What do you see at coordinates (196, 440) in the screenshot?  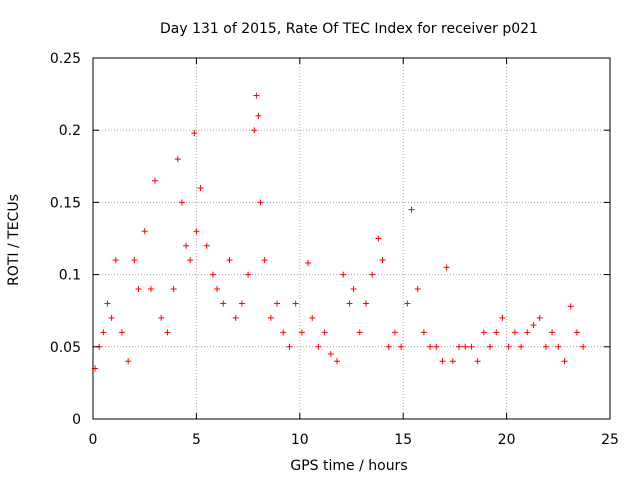 I see `x-tick-label: 5` at bounding box center [196, 440].